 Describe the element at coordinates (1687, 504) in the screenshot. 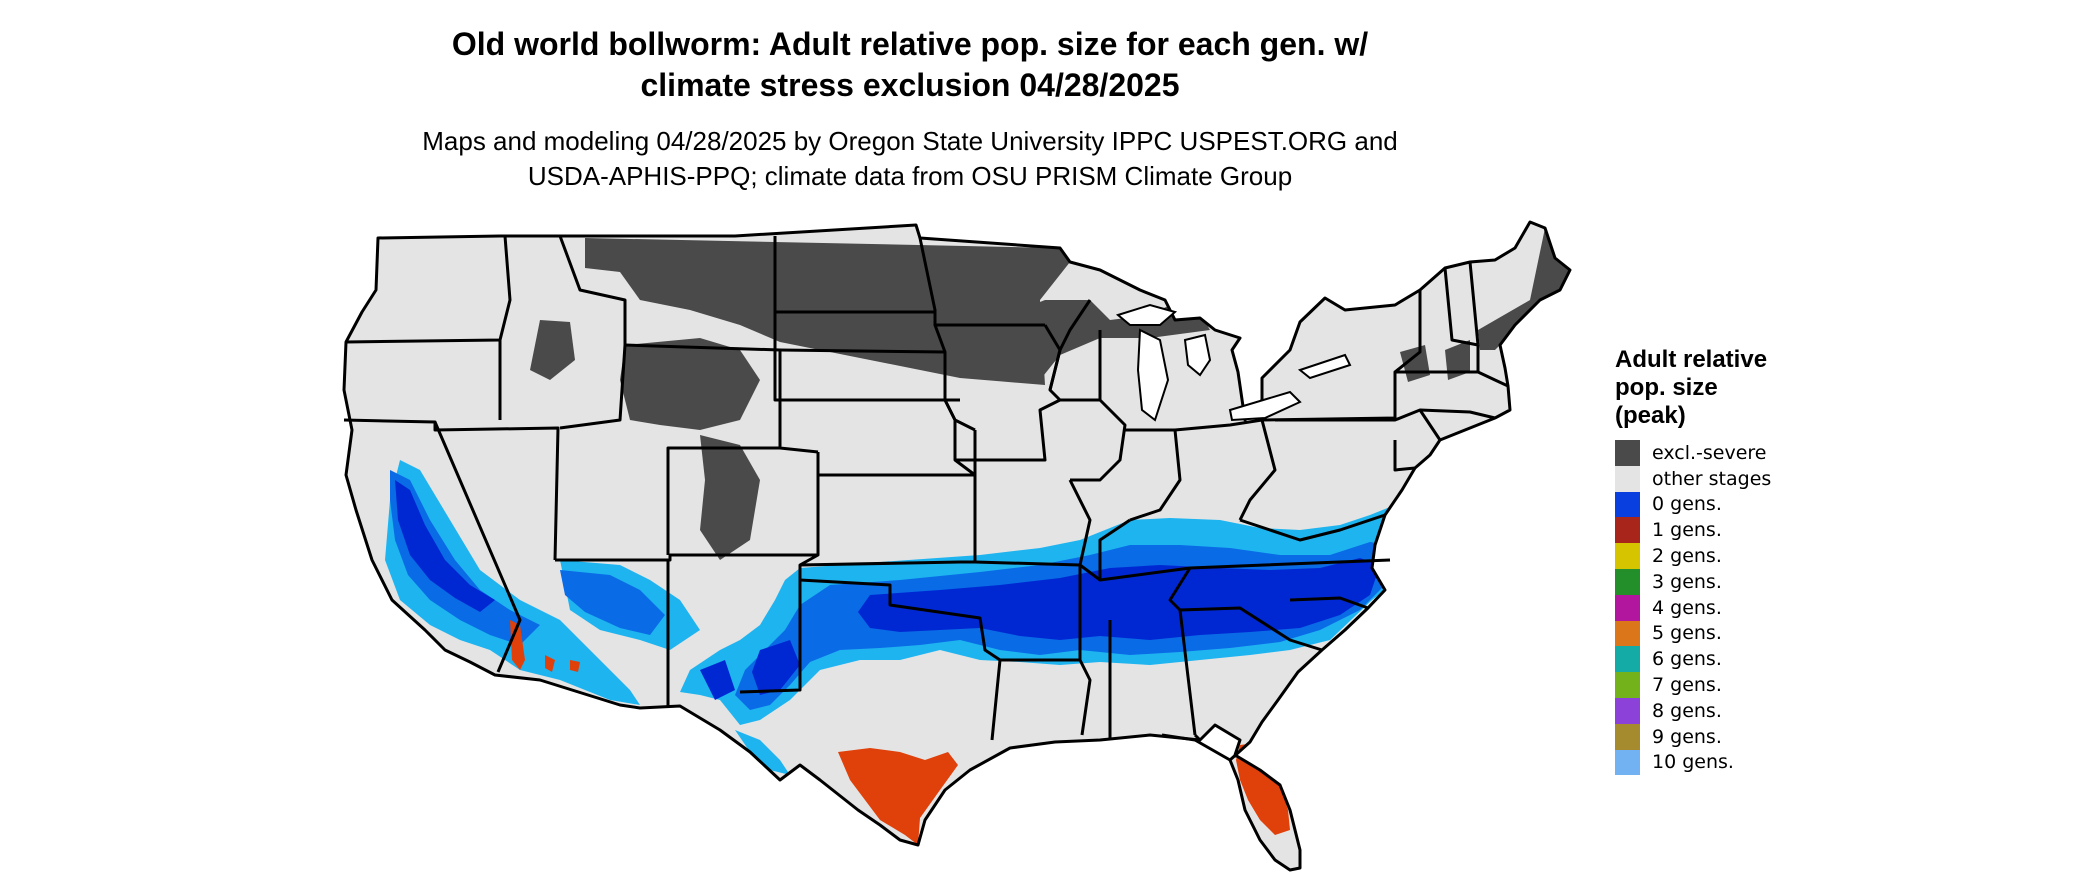

I see `legend-label: 0 gens.` at that location.